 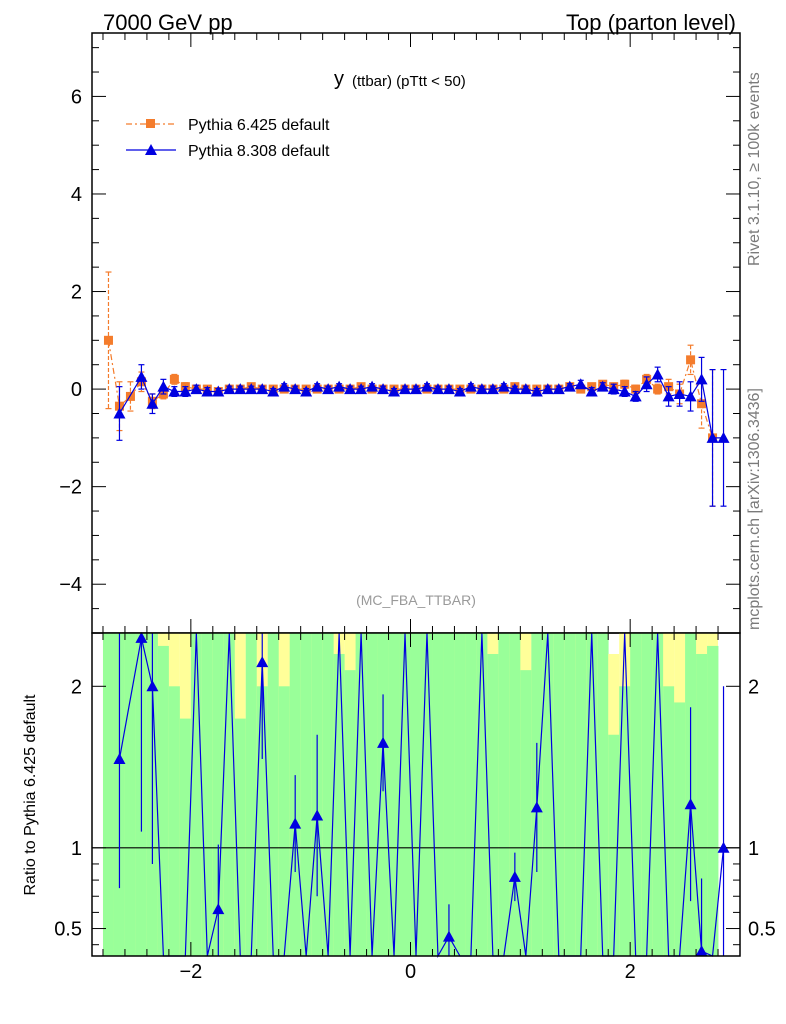 What do you see at coordinates (150, 123) in the screenshot?
I see `legend-square-marker` at bounding box center [150, 123].